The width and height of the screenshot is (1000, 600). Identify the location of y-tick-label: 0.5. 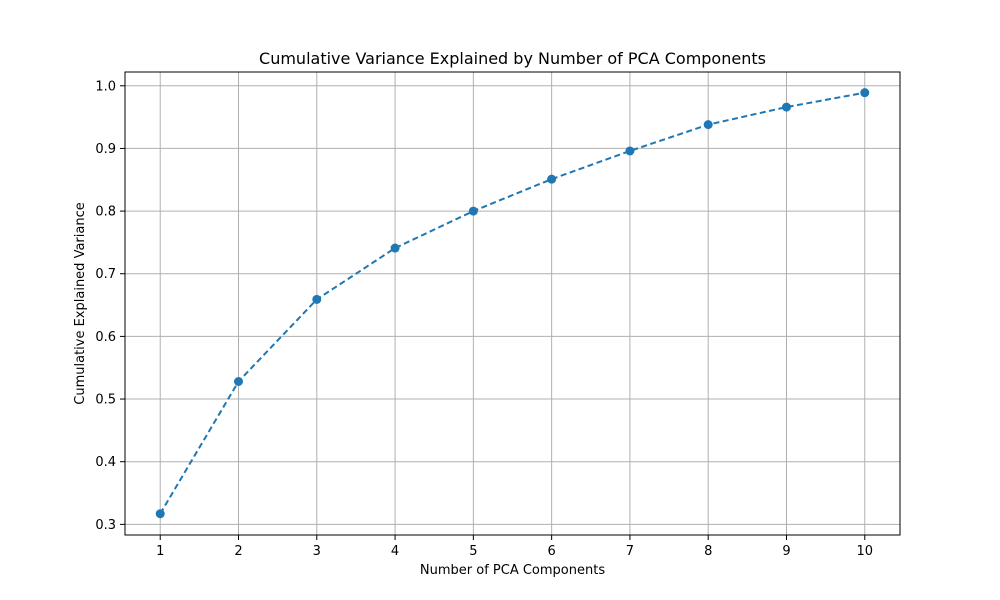
(105, 400).